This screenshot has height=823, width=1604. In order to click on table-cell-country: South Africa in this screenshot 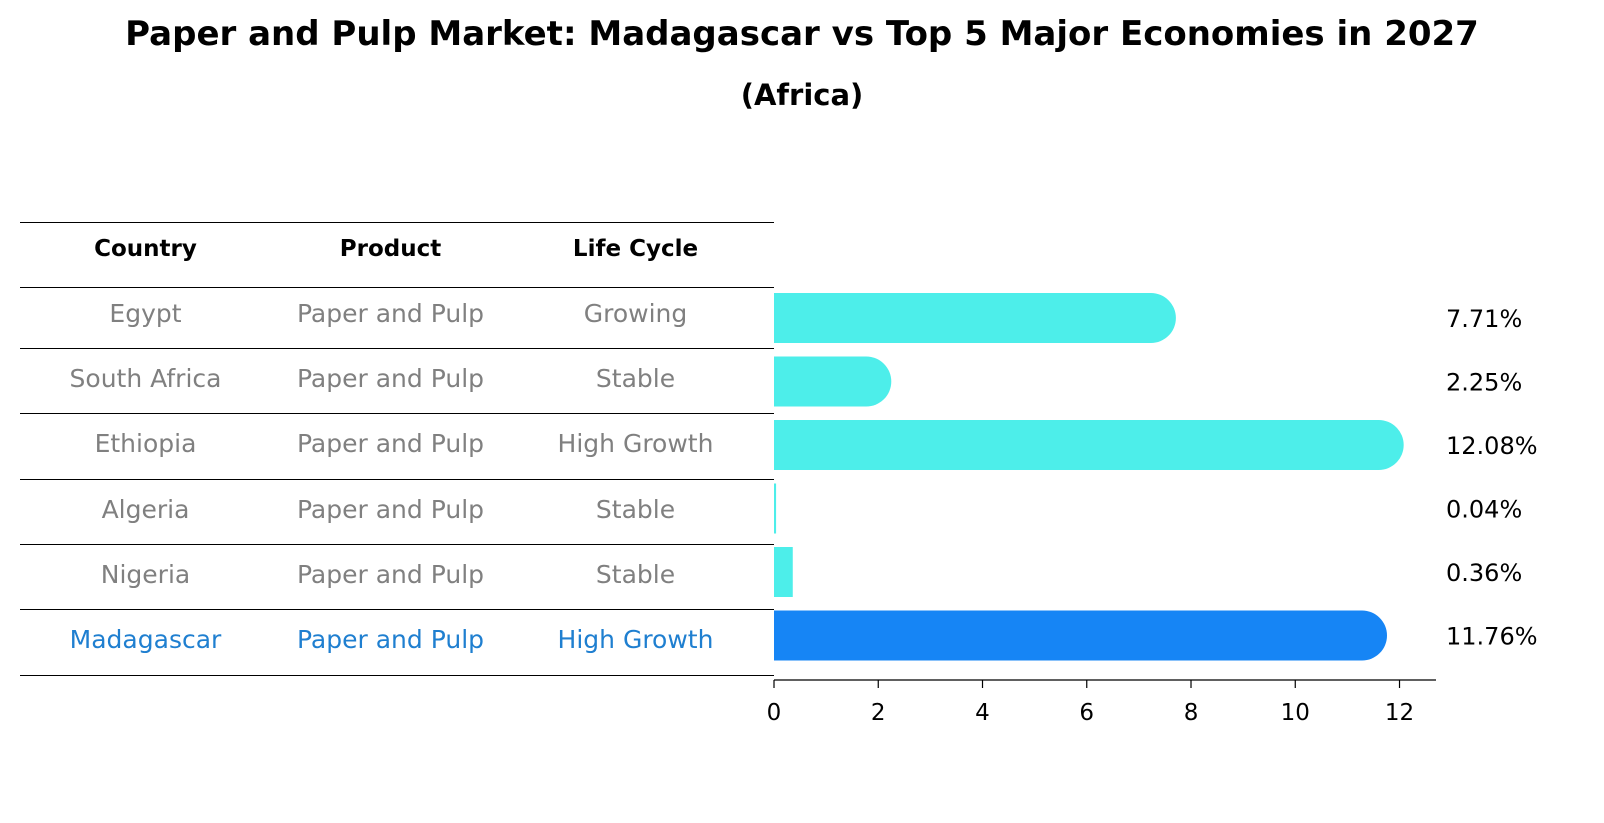, I will do `click(145, 378)`.